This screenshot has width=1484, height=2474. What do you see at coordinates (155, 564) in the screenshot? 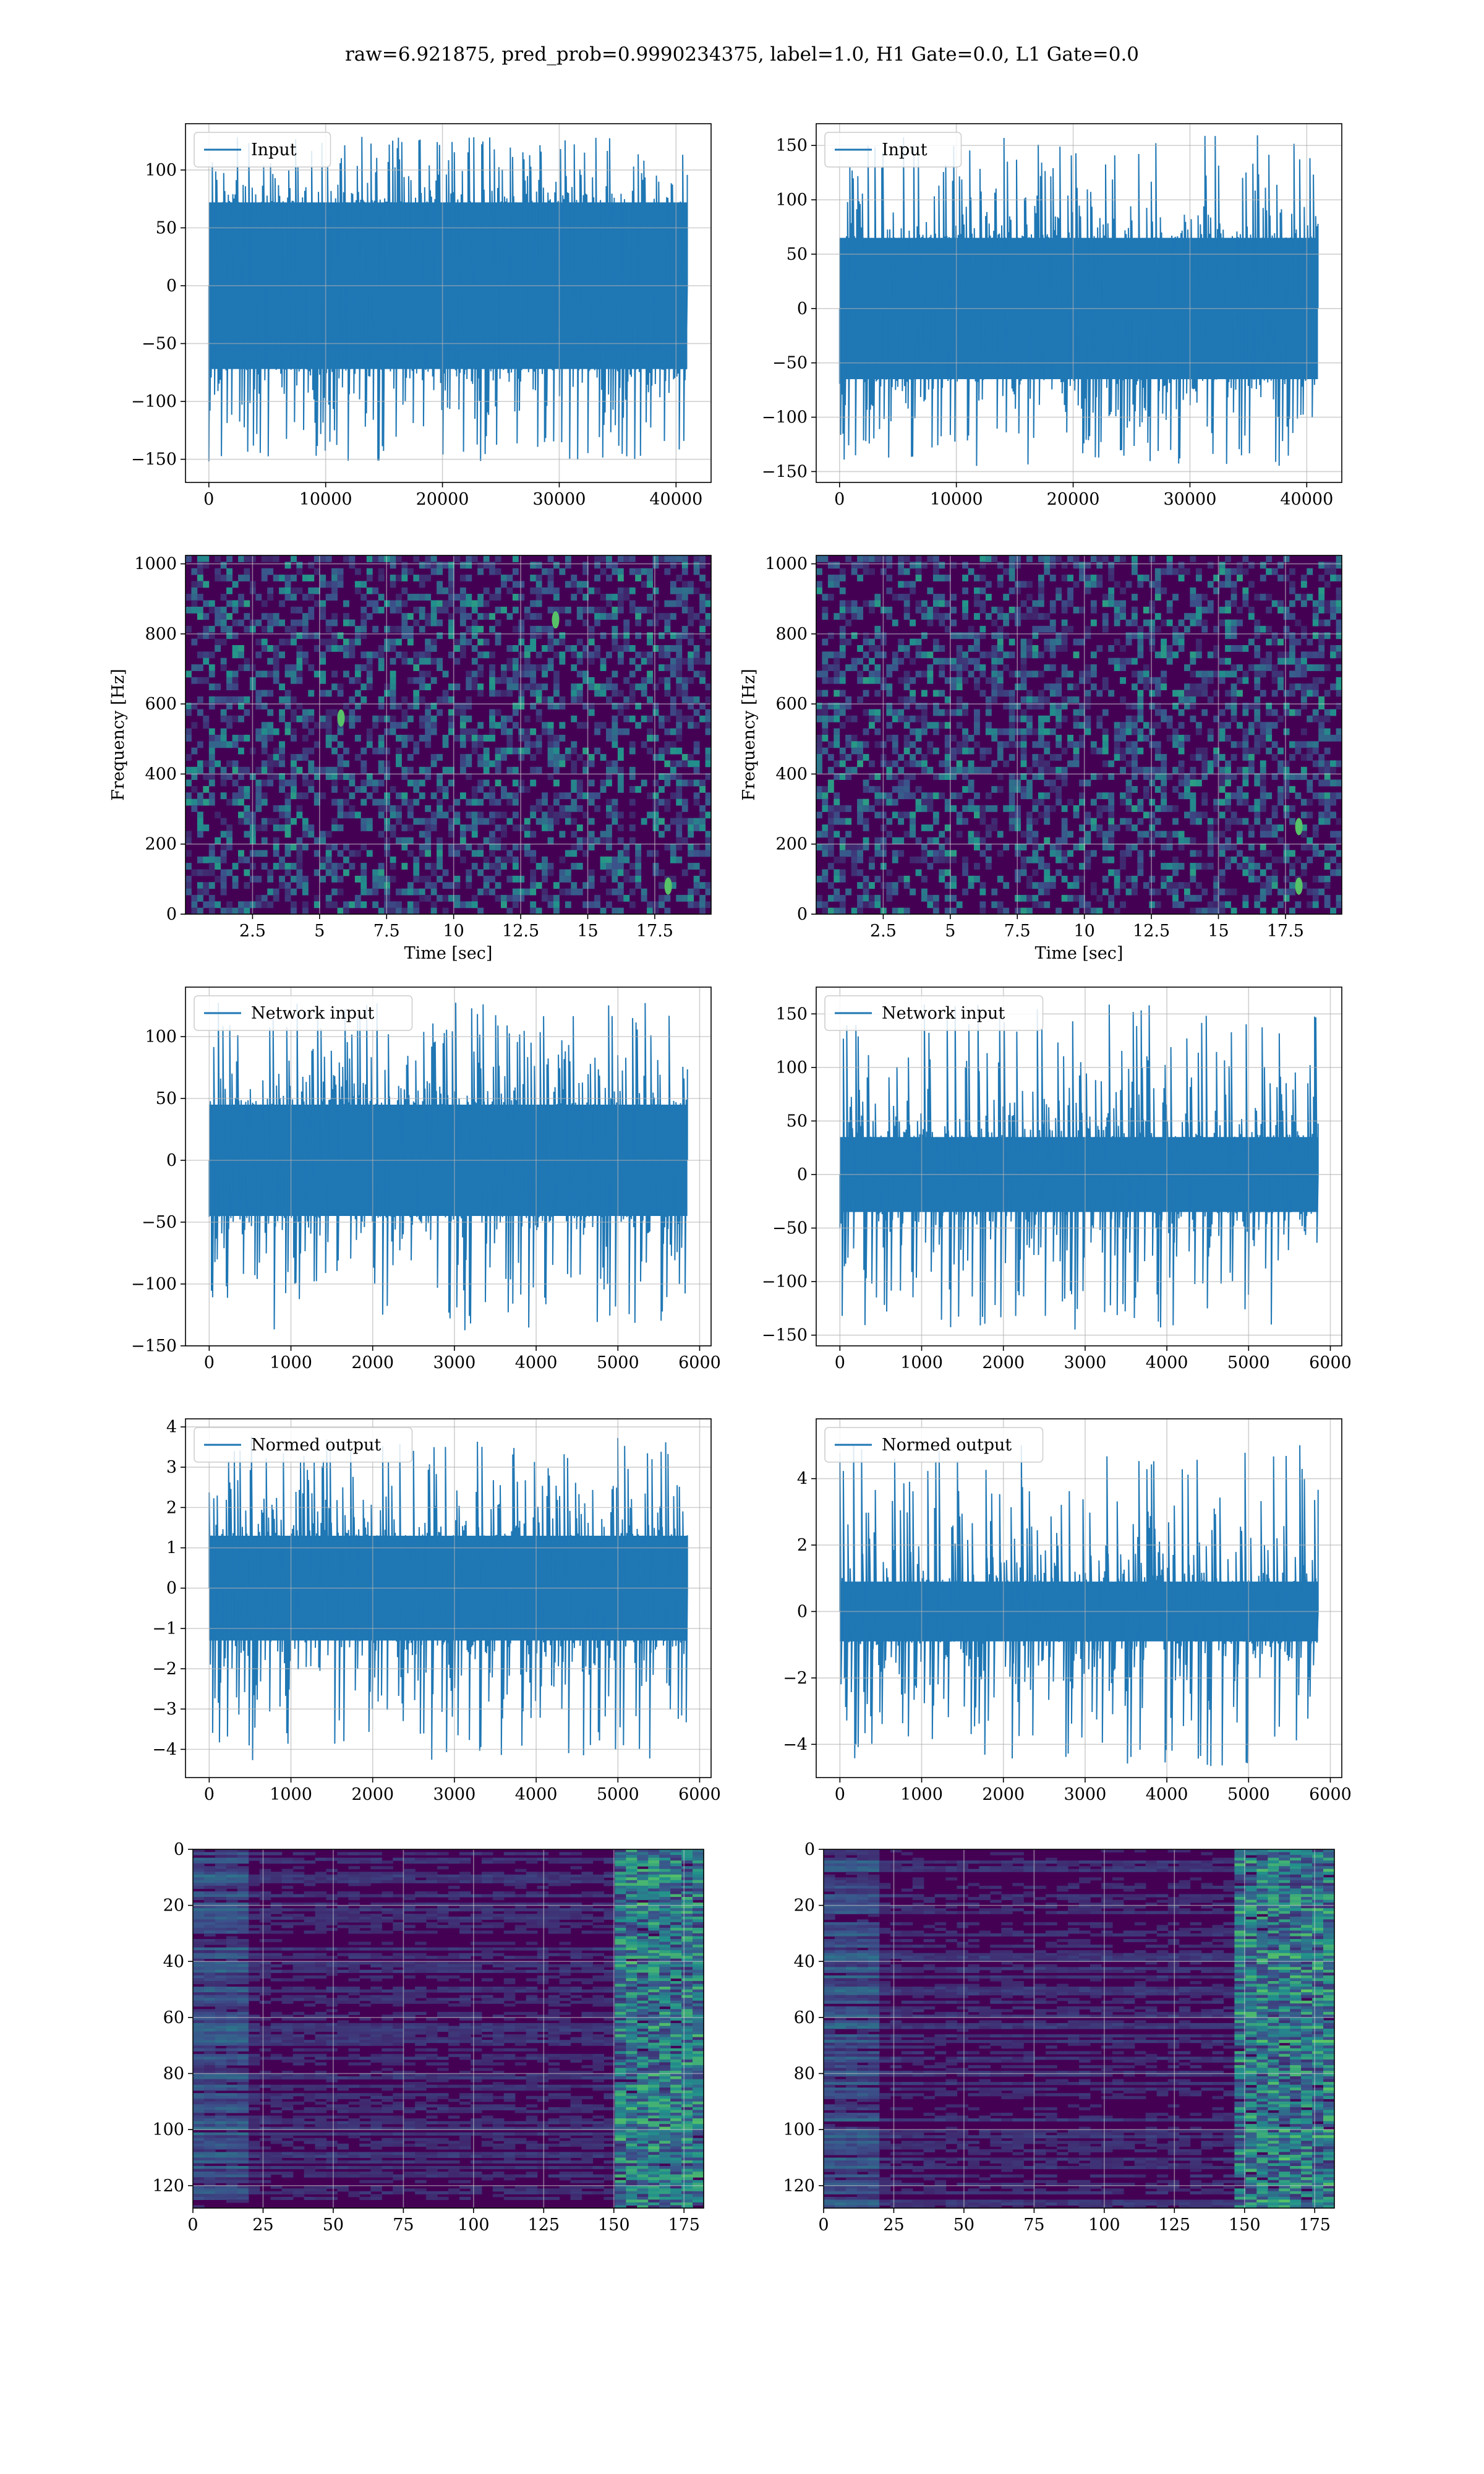
I see `y-tick-label: 1000` at bounding box center [155, 564].